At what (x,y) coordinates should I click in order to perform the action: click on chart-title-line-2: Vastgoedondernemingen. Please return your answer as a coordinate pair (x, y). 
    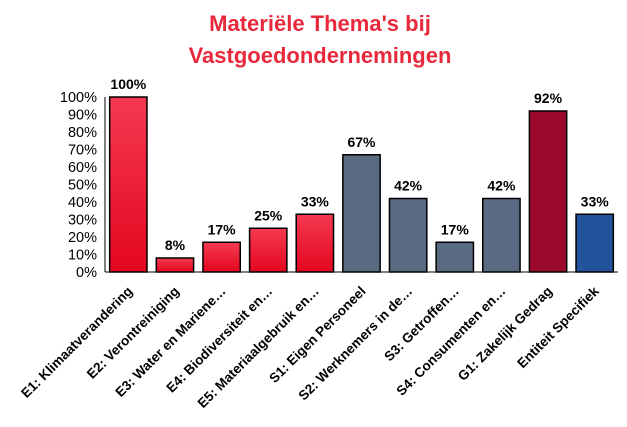
    Looking at the image, I should click on (320, 55).